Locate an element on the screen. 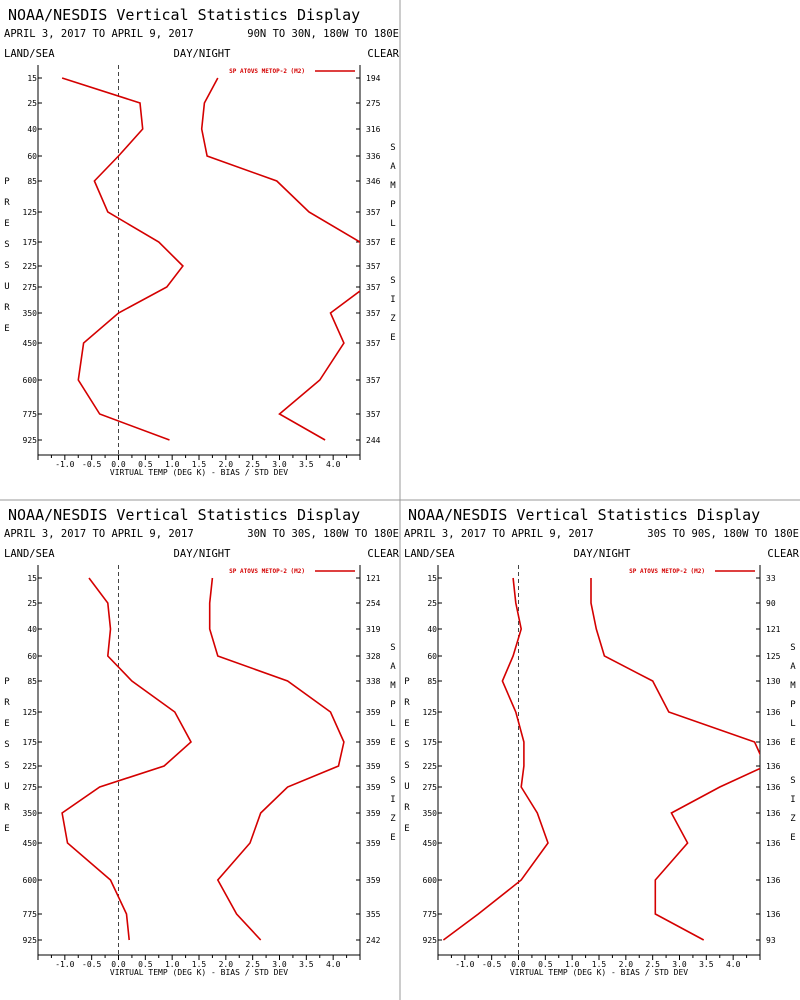 This screenshot has width=800, height=1000. sample-size-label: 346 is located at coordinates (373, 181).